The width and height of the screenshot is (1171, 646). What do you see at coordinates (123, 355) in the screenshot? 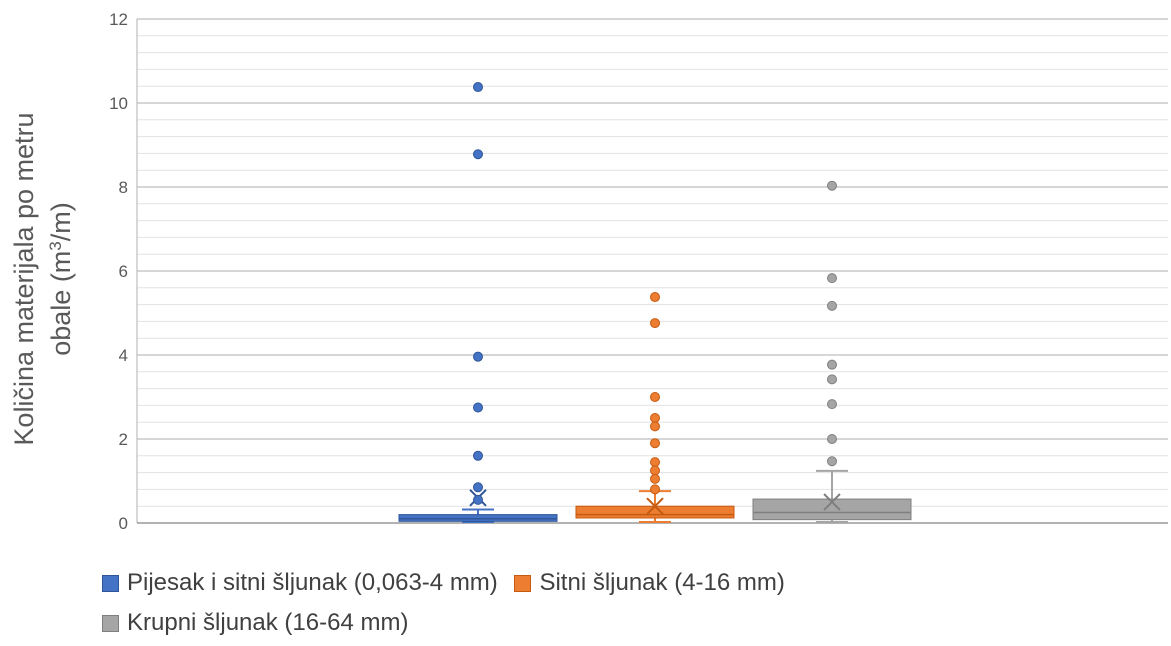
I see `y-tick-label: 4` at bounding box center [123, 355].